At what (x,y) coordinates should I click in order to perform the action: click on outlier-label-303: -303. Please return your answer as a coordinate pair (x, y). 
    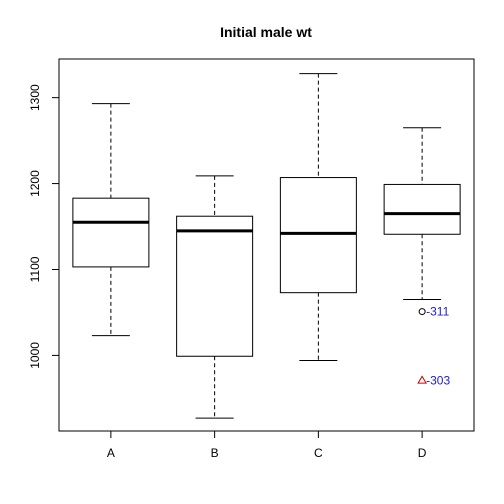
    Looking at the image, I should click on (438, 380).